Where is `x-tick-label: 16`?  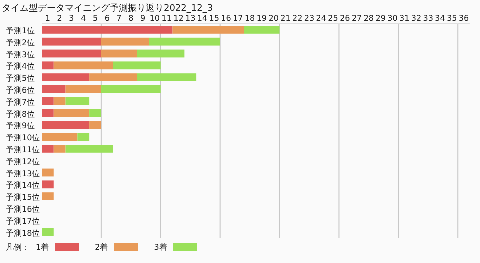
x-tick-label: 16 is located at coordinates (226, 18).